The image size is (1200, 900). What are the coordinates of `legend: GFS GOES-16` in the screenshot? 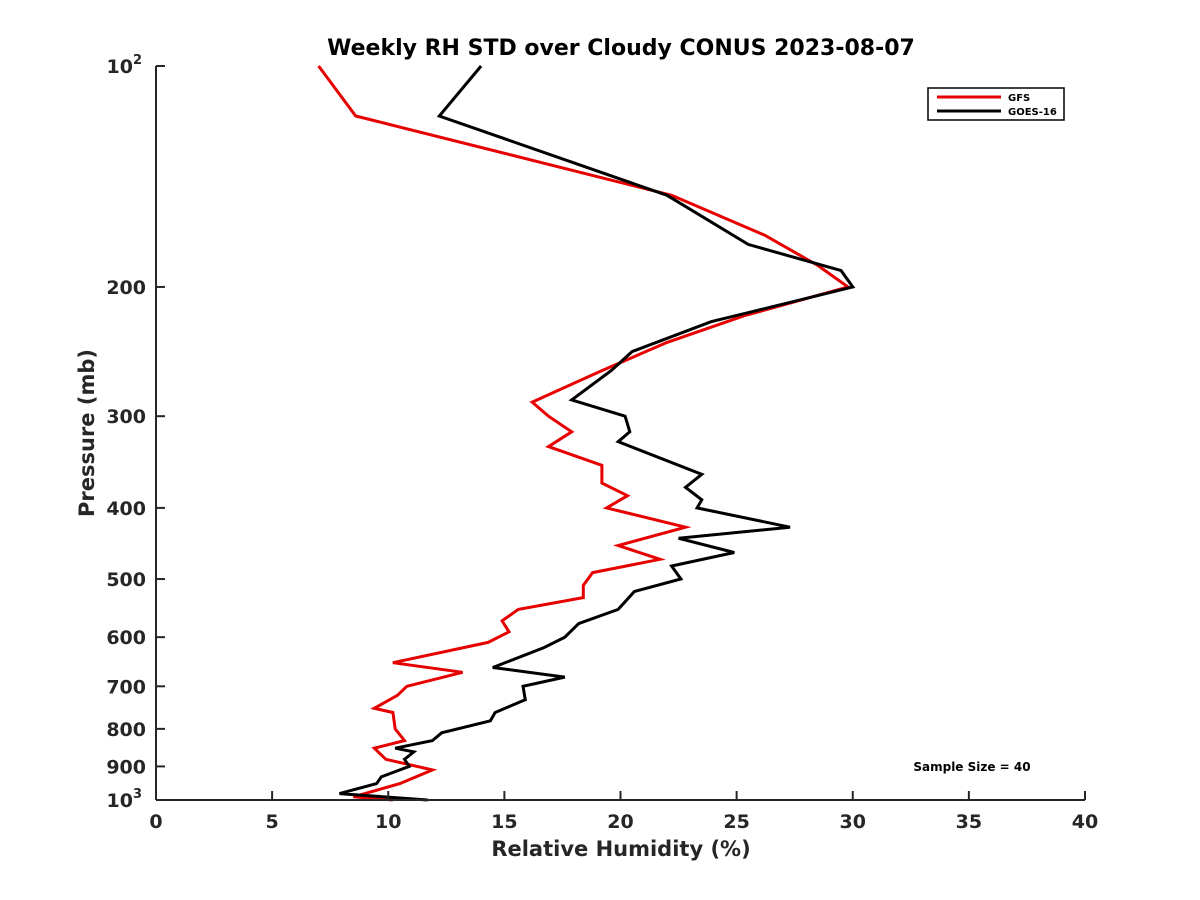 It's located at (996, 104).